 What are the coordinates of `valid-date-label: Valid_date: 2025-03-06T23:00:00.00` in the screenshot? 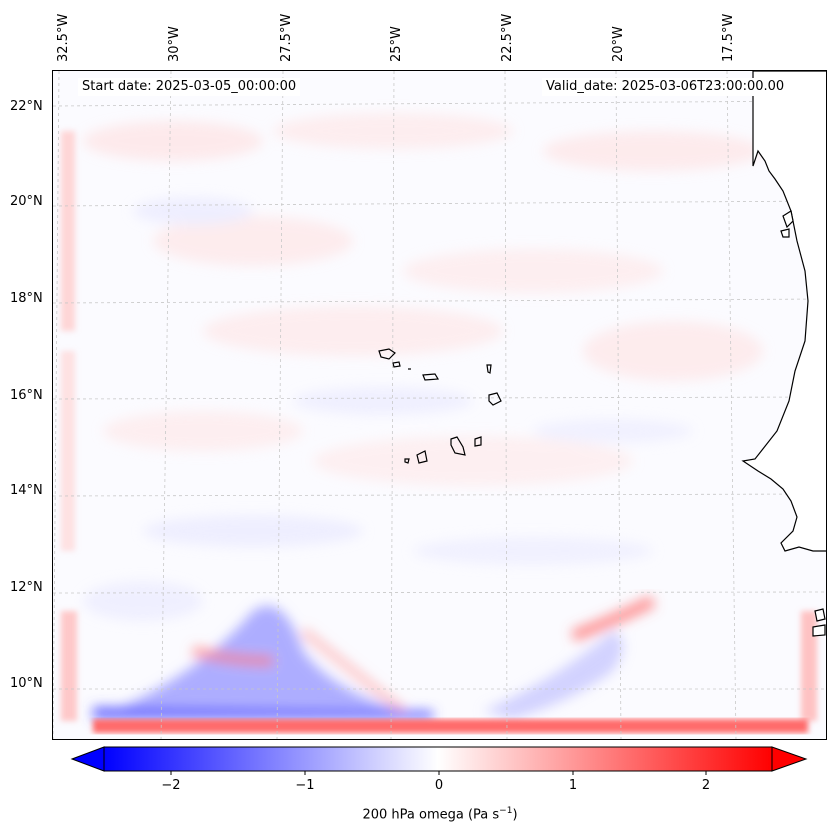 It's located at (665, 87).